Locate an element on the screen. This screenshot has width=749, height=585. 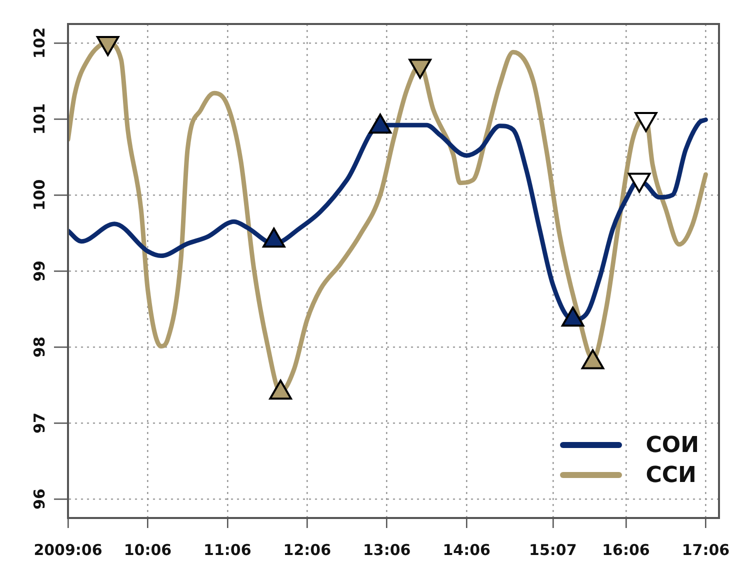
y-tick-label: 101 is located at coordinates (39, 119).